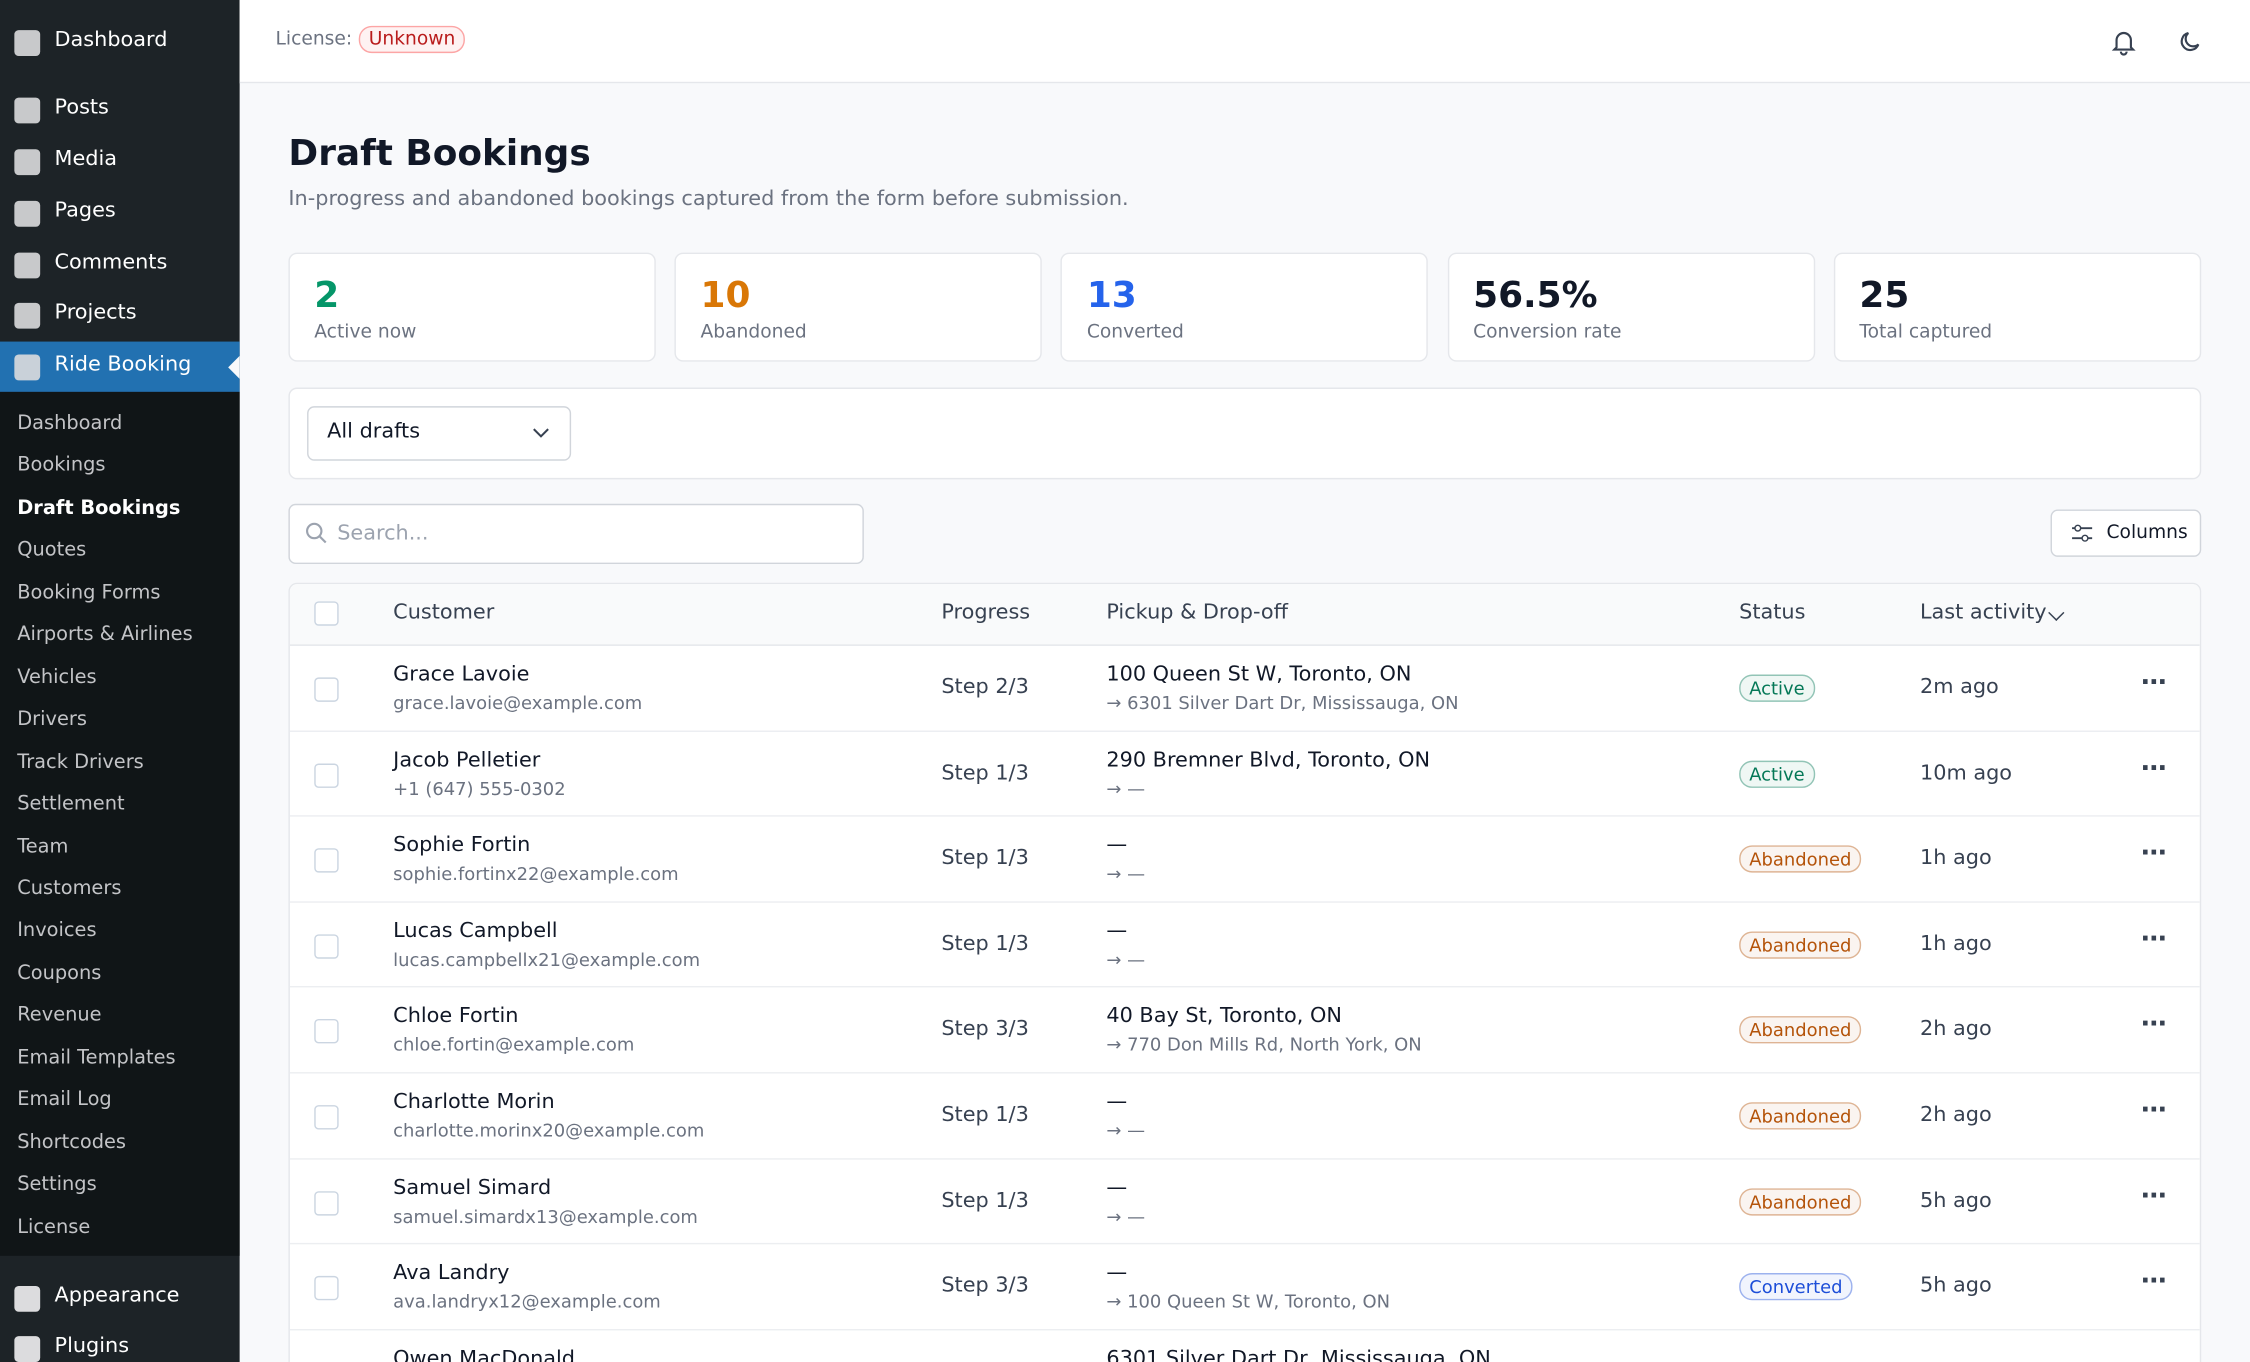 This screenshot has height=1362, width=2250. Describe the element at coordinates (484, 1354) in the screenshot. I see `customer-name: Owen MacDonald` at that location.